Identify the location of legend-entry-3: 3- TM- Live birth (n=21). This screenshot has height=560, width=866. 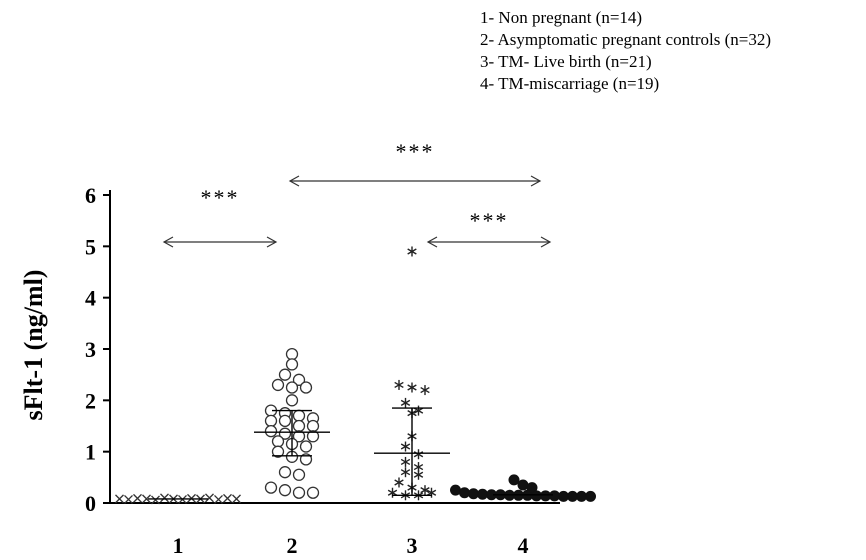
(566, 61).